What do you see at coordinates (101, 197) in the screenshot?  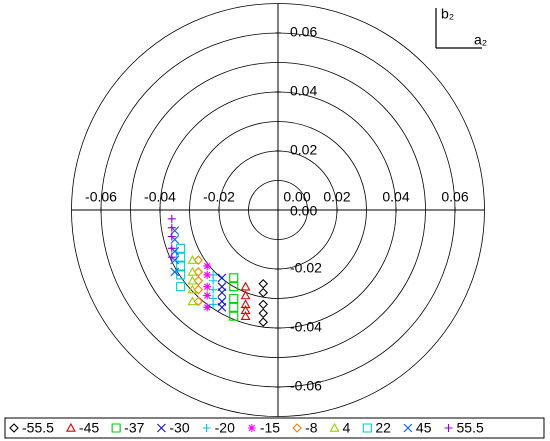 I see `x-tick-label: -0.06` at bounding box center [101, 197].